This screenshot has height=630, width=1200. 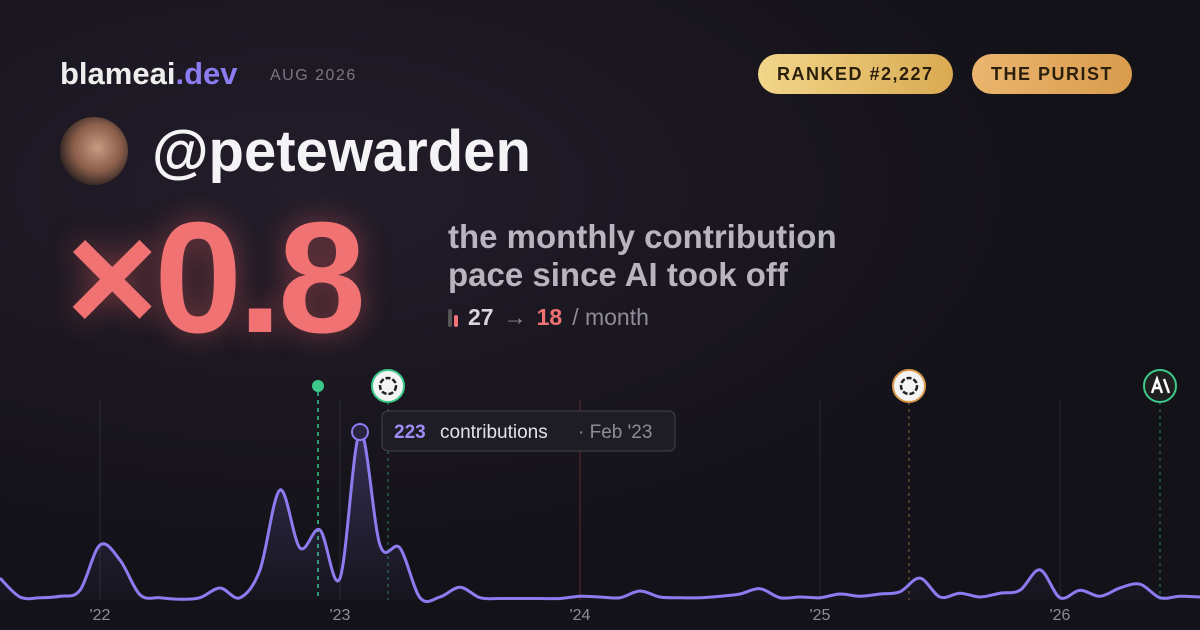 I want to click on x-tick-label: '25, so click(x=820, y=615).